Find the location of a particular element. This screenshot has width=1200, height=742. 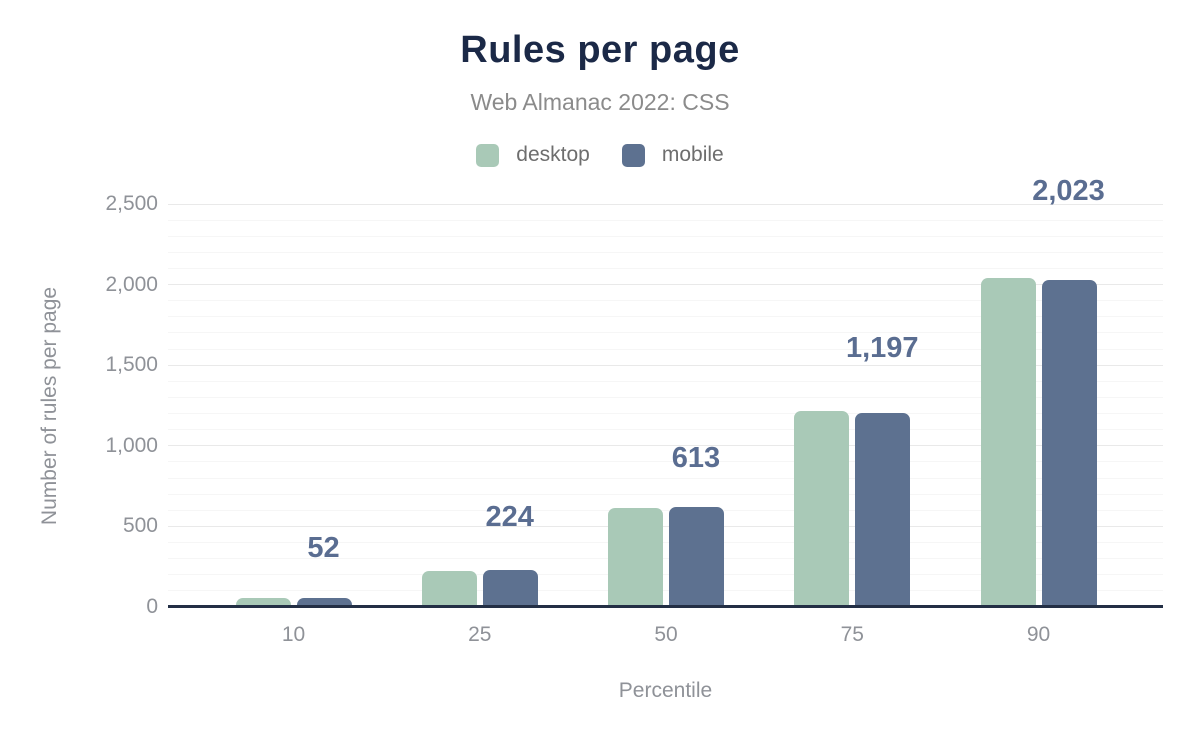

legend-item-mobile: mobile is located at coordinates (672, 155).